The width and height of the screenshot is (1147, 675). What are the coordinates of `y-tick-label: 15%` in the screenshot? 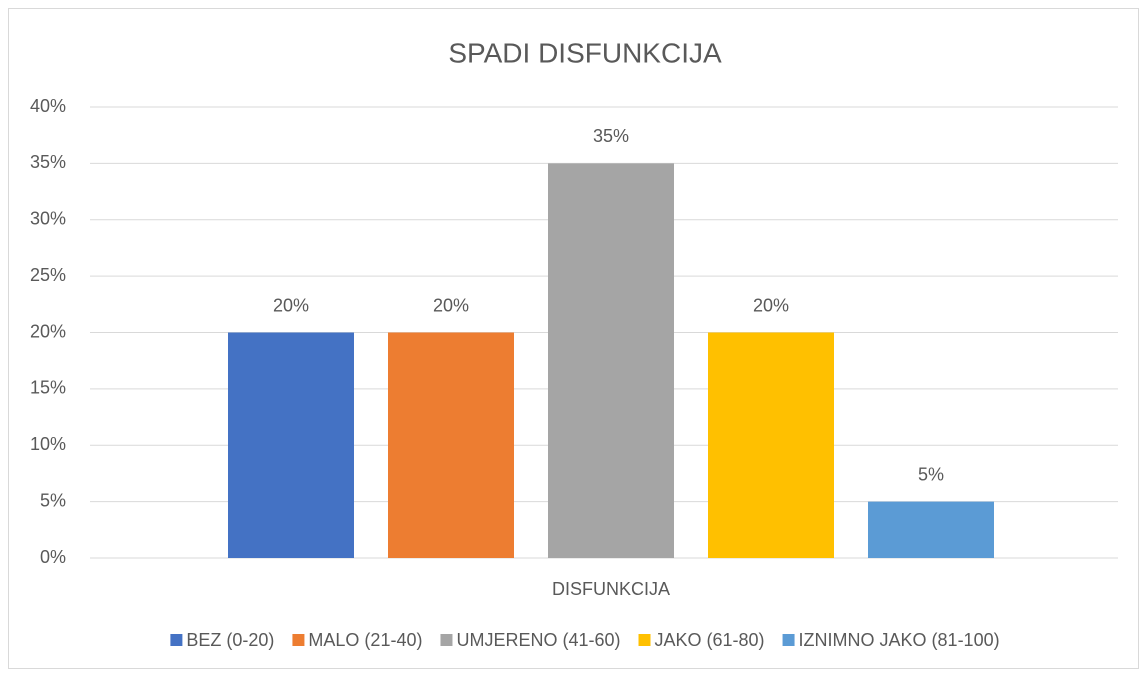 It's located at (48, 388).